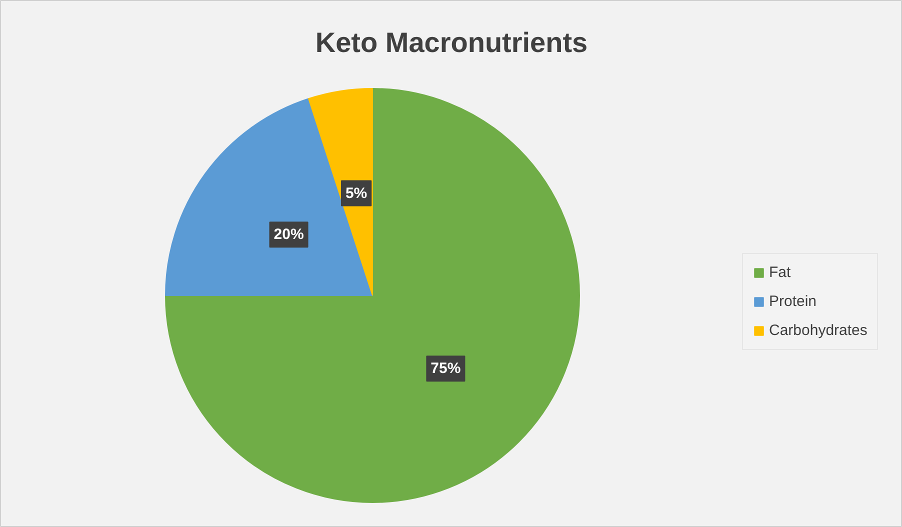  I want to click on legend-label: Fat, so click(780, 272).